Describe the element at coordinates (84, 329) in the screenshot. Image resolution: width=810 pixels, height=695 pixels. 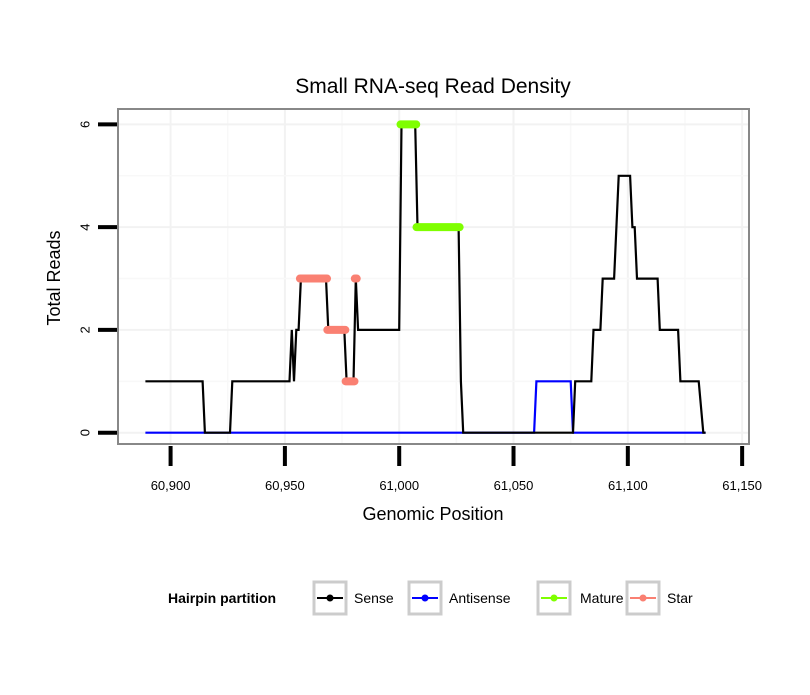
I see `y-tick-label: 2` at that location.